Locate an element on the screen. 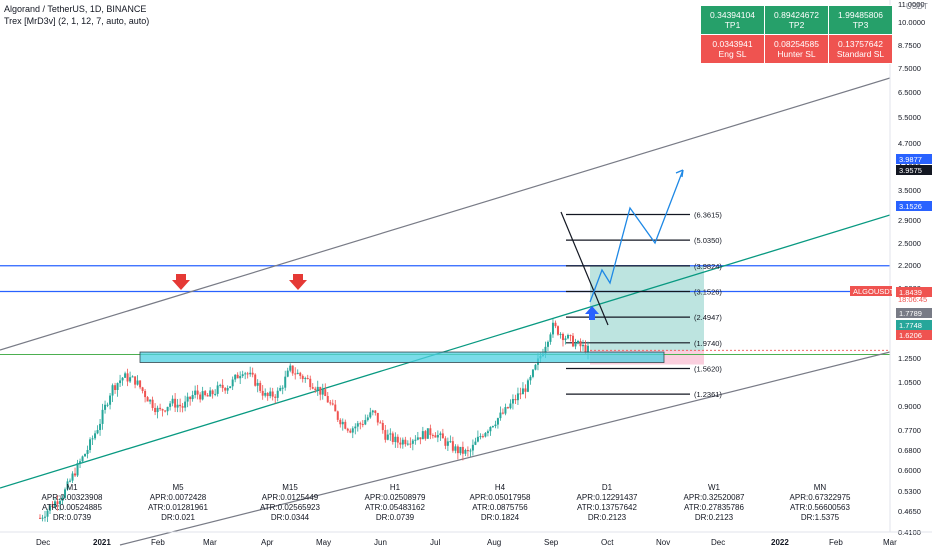 The image size is (932, 550). price-tick: 0.9000 is located at coordinates (909, 406).